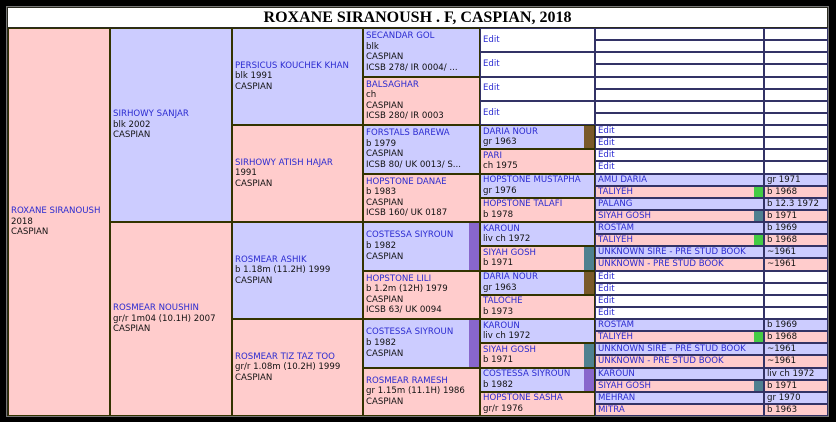  What do you see at coordinates (679, 240) in the screenshot?
I see `ancestor-cell-gen6: TALIYEH` at bounding box center [679, 240].